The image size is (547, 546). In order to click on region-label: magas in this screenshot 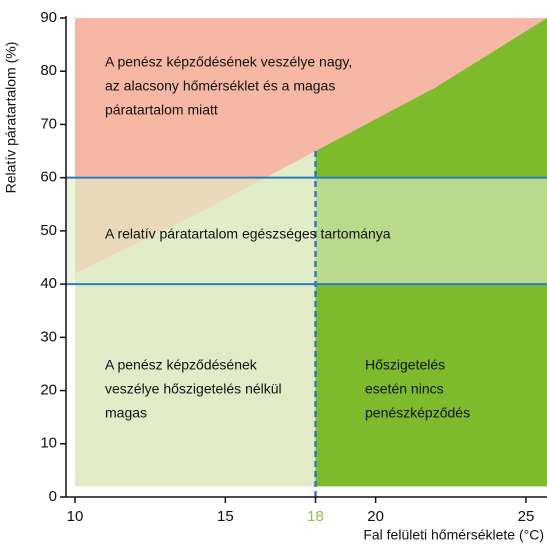, I will do `click(126, 413)`.